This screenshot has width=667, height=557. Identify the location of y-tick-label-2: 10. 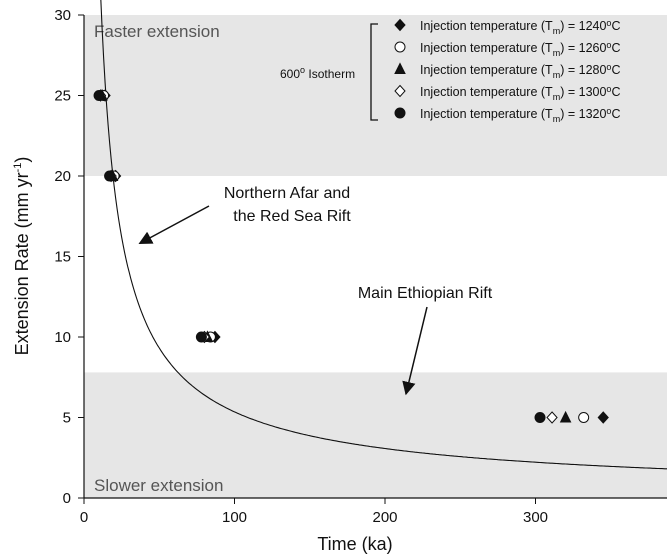
(62, 337).